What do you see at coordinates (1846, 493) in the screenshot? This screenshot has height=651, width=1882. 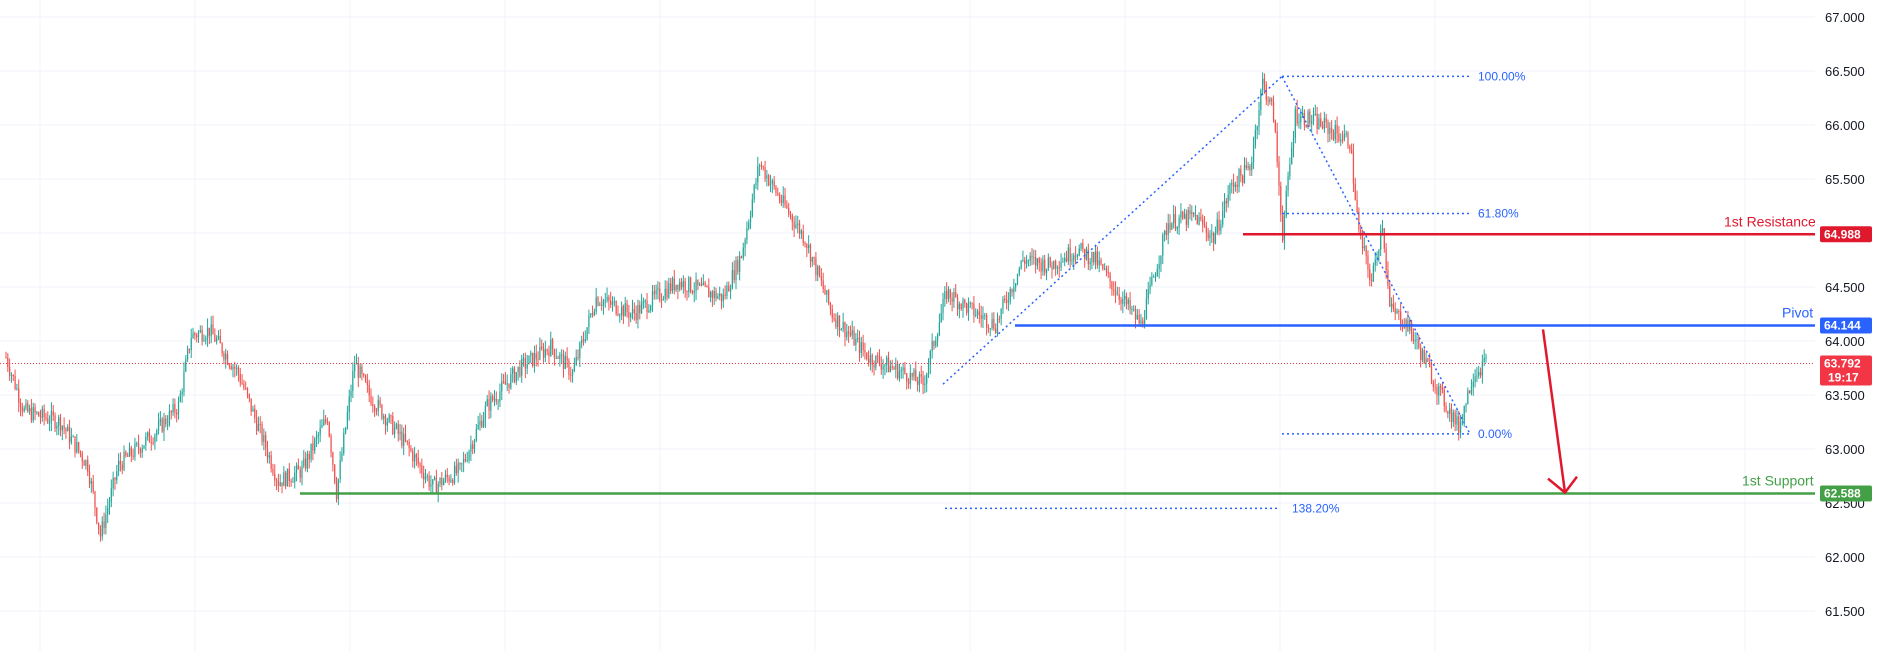 I see `level-price-tag` at bounding box center [1846, 493].